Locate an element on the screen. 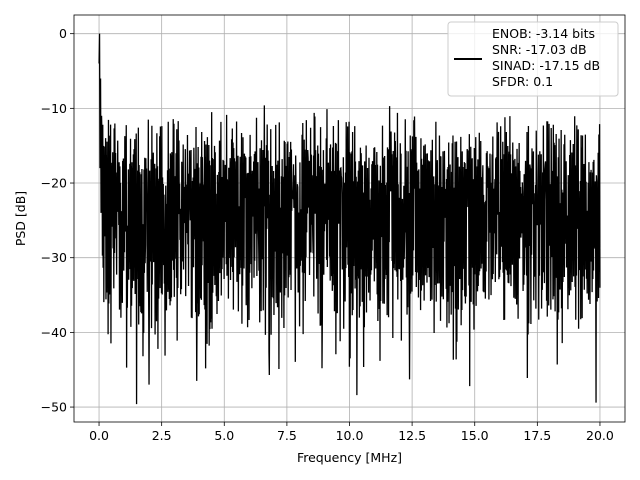 The height and width of the screenshot is (480, 640). legend-line-sinad: SINAD: -17.15 dB is located at coordinates (546, 65).